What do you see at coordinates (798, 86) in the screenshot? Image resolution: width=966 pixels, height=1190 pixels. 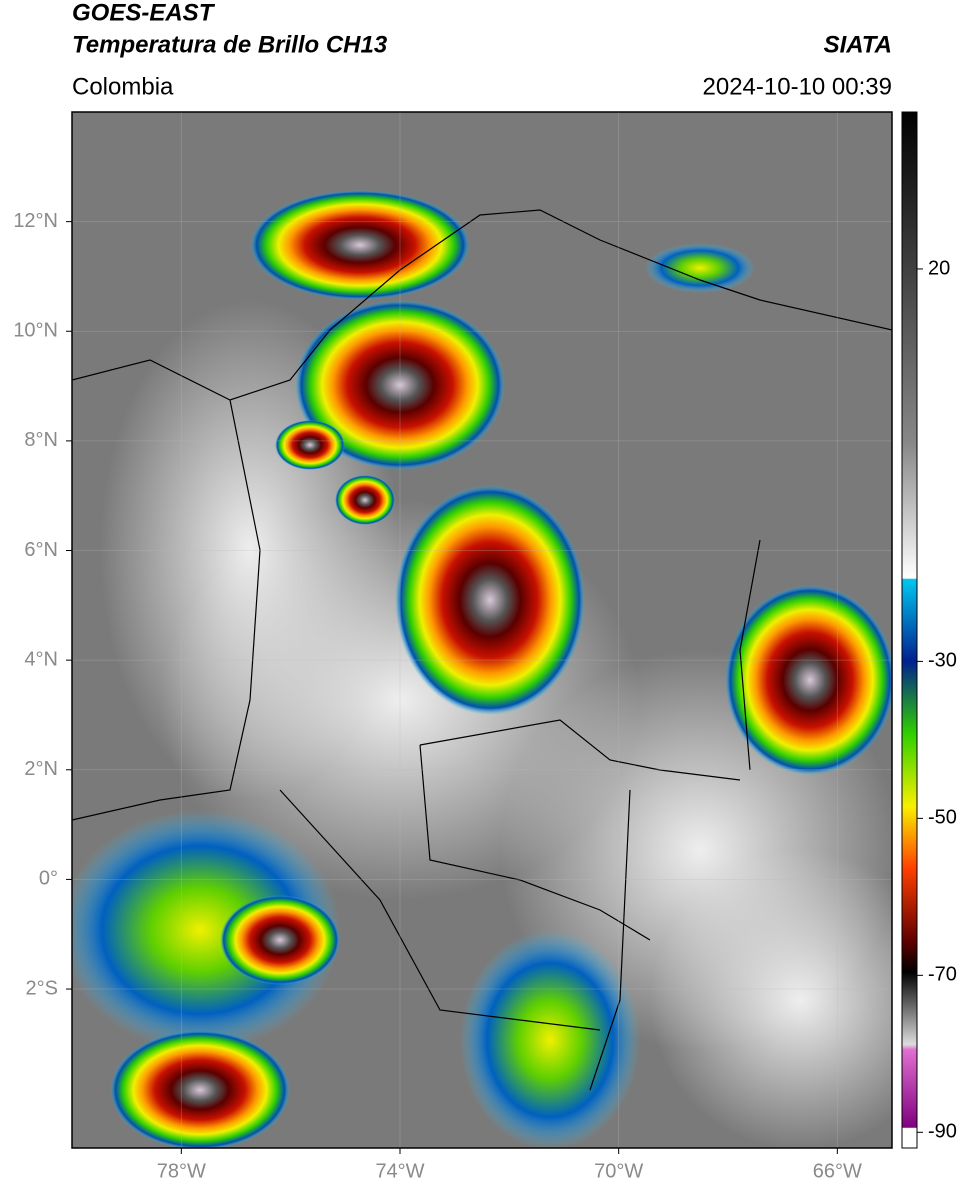 I see `datetime: 2024-10-10 00:39` at bounding box center [798, 86].